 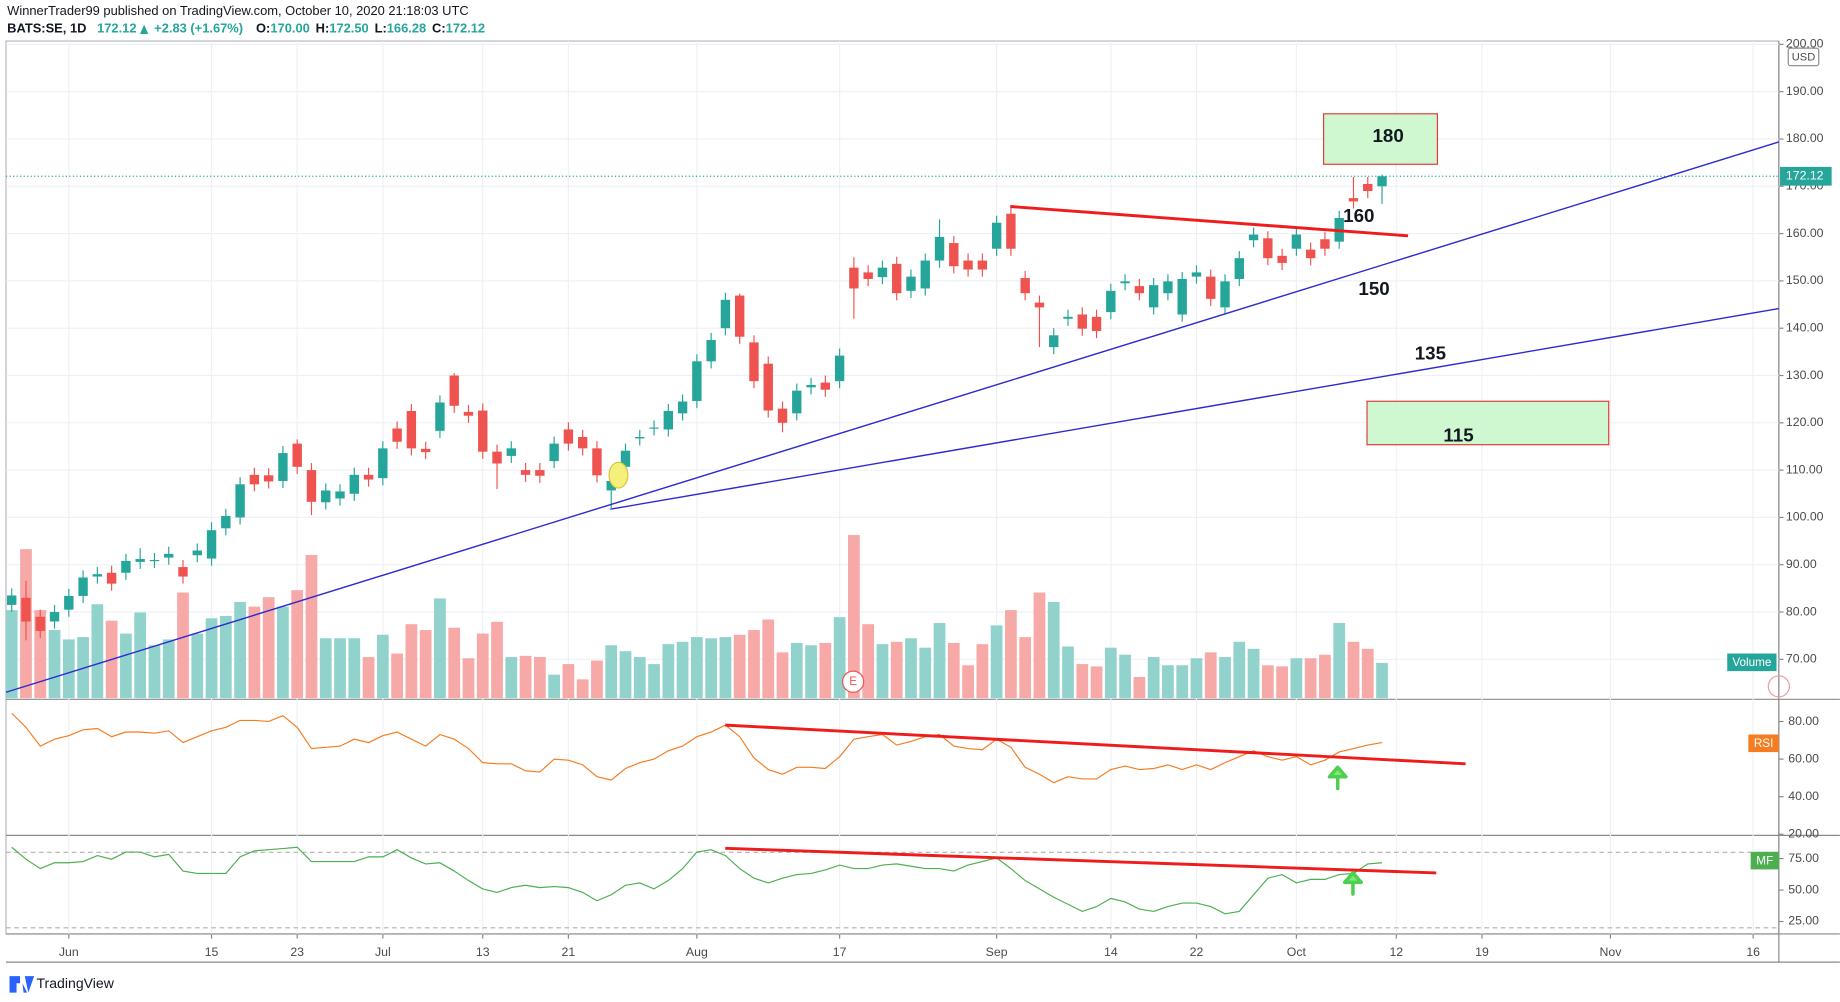 I want to click on x-tick-label: Oct, so click(x=1297, y=952).